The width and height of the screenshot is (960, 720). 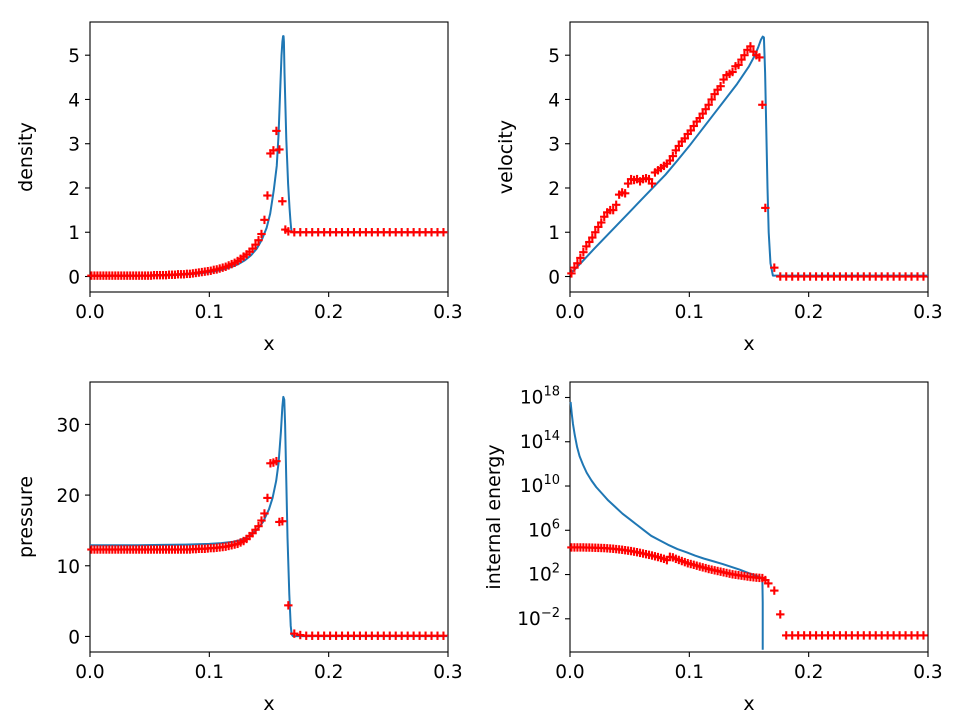 I want to click on y-tick-label: 10¹⁴, so click(x=540, y=441).